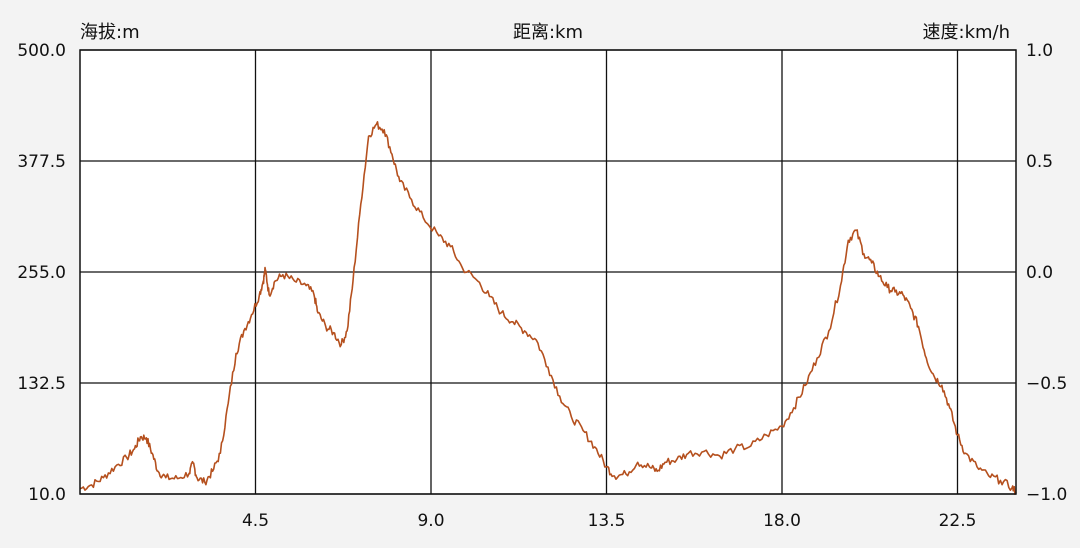 The height and width of the screenshot is (548, 1080). I want to click on header-center-label: 距离:km, so click(548, 32).